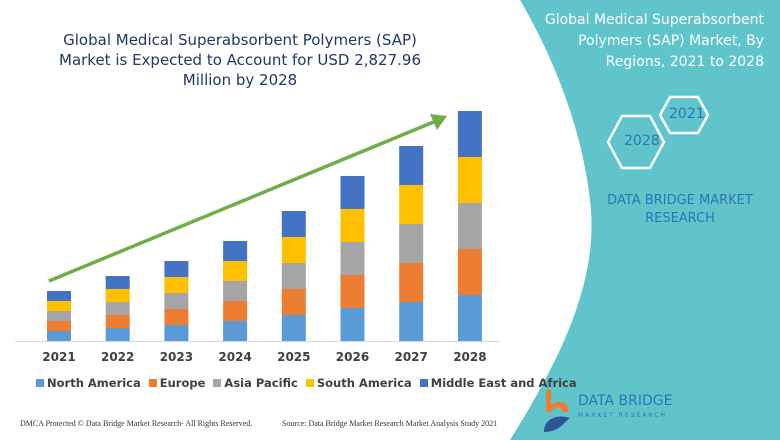 This screenshot has width=780, height=440. What do you see at coordinates (352, 324) in the screenshot?
I see `bar-segment-north-america-2026` at bounding box center [352, 324].